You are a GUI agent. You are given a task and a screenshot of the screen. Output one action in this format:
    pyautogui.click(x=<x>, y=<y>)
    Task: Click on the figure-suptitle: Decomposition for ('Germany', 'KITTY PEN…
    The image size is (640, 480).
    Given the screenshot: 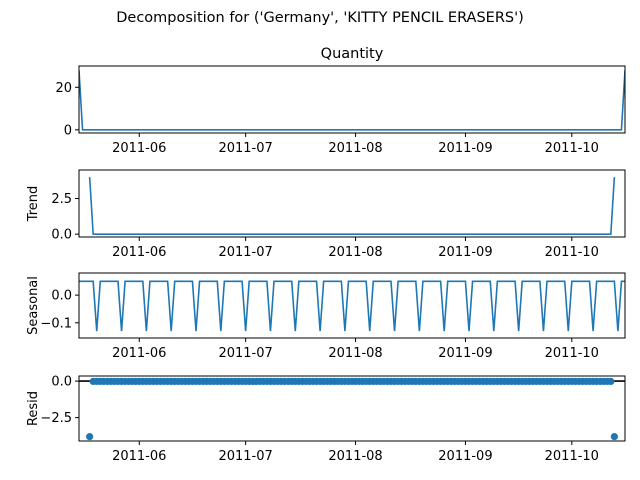 What is the action you would take?
    pyautogui.click(x=320, y=18)
    